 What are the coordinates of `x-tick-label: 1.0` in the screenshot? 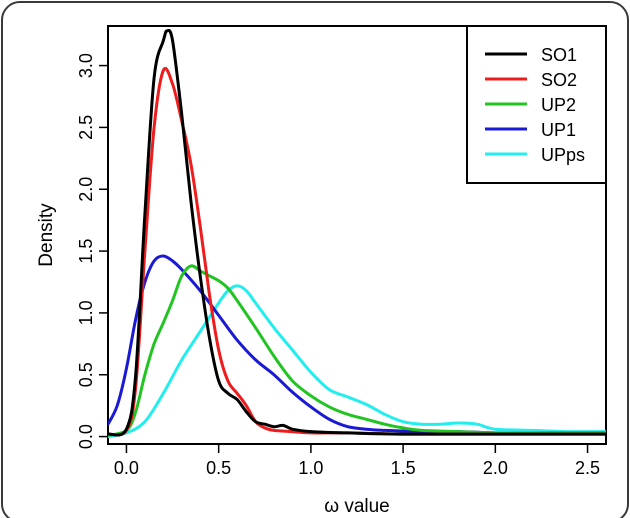 It's located at (310, 468).